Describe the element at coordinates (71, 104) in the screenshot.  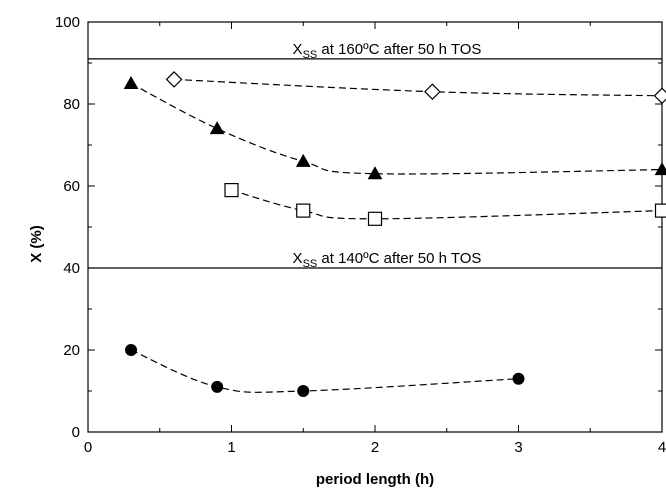
I see `y-tick-label-4: 80` at that location.